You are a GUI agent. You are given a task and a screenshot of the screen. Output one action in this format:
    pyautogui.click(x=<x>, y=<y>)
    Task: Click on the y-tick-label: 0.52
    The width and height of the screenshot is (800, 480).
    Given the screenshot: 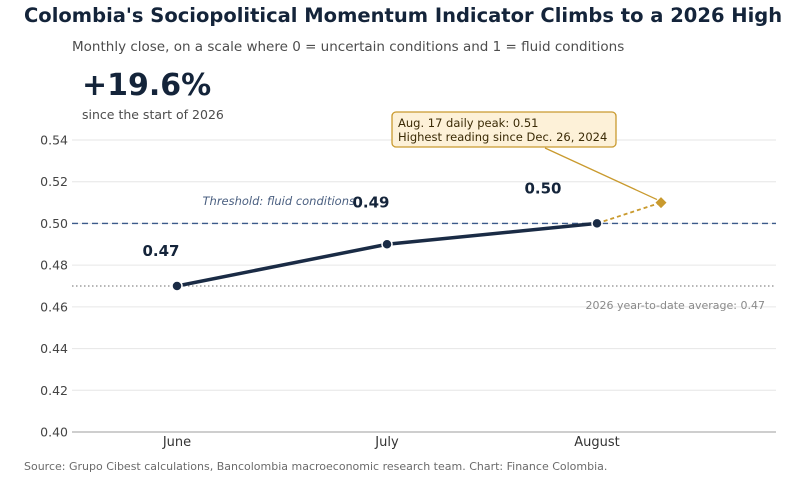 What is the action you would take?
    pyautogui.click(x=54, y=181)
    